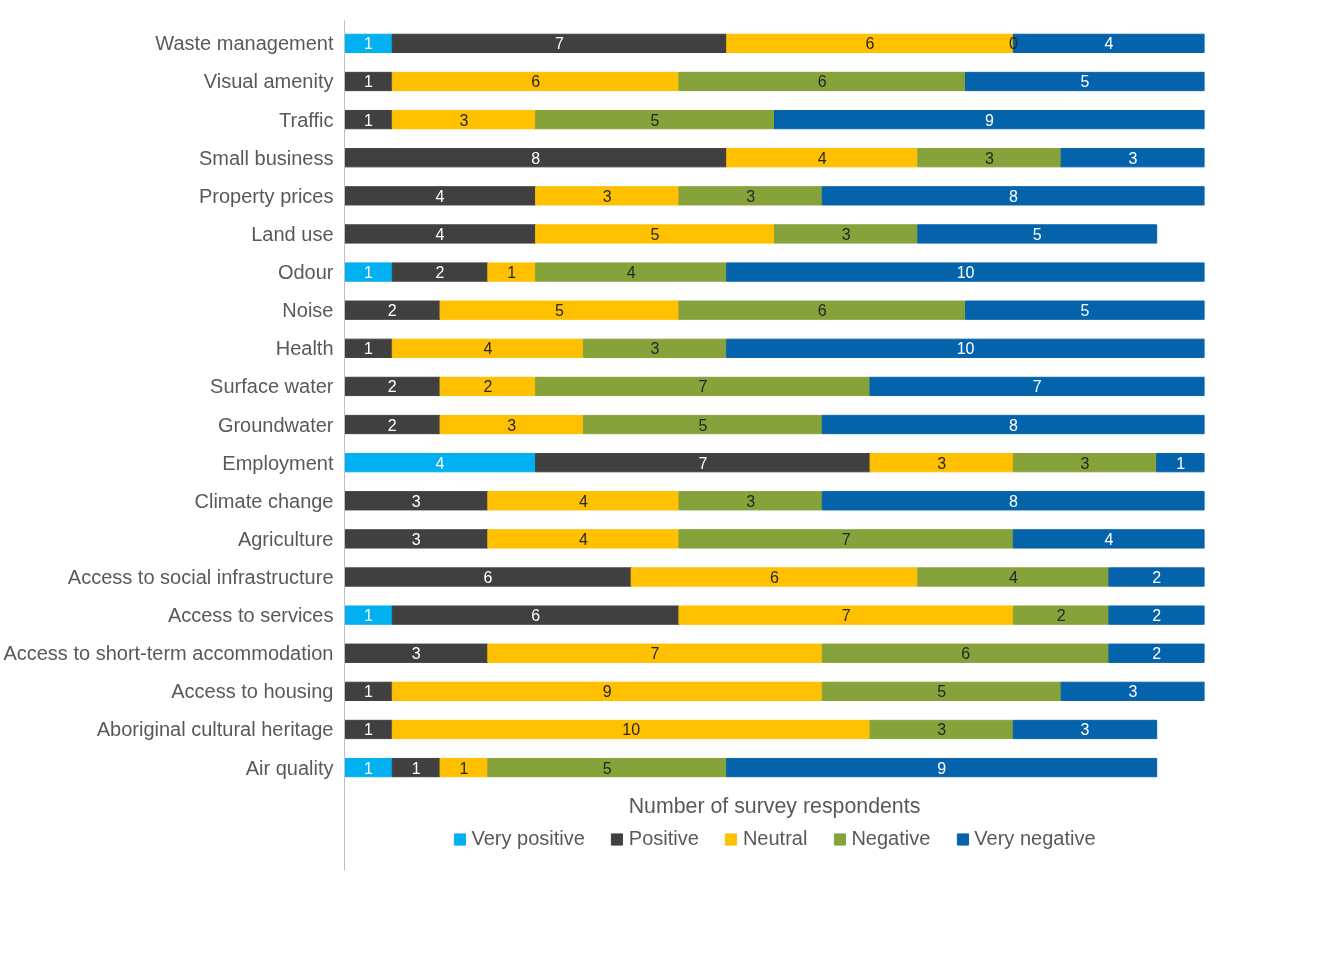 The height and width of the screenshot is (974, 1317). I want to click on y-tick-label: Noise, so click(308, 310).